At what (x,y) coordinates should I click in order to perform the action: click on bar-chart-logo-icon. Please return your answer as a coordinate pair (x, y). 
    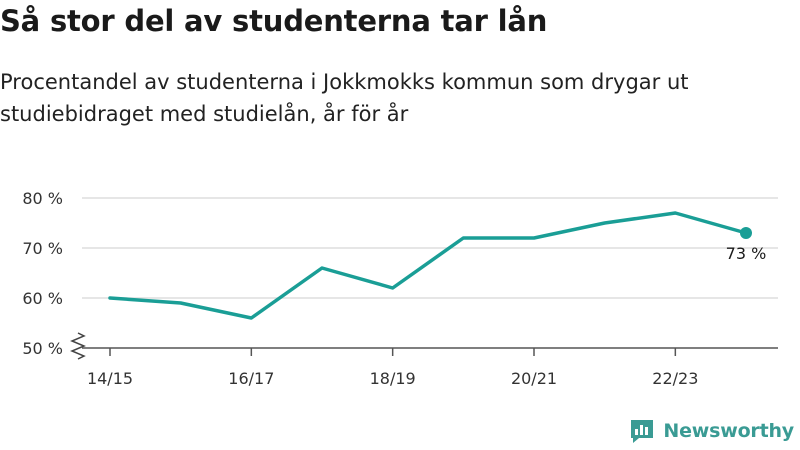
    Looking at the image, I should click on (642, 431).